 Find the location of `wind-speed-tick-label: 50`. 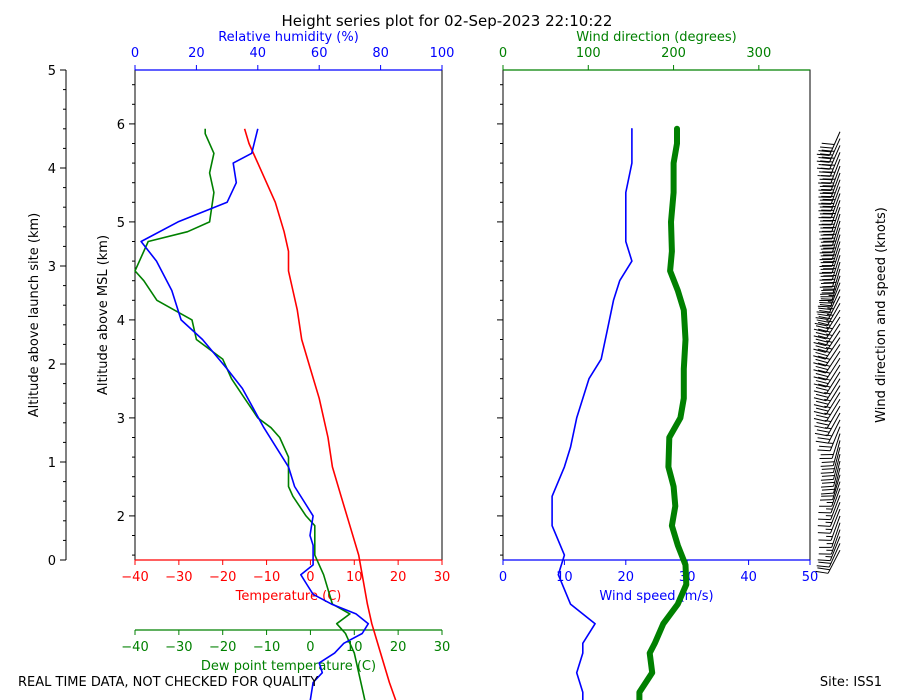

wind-speed-tick-label: 50 is located at coordinates (810, 577).